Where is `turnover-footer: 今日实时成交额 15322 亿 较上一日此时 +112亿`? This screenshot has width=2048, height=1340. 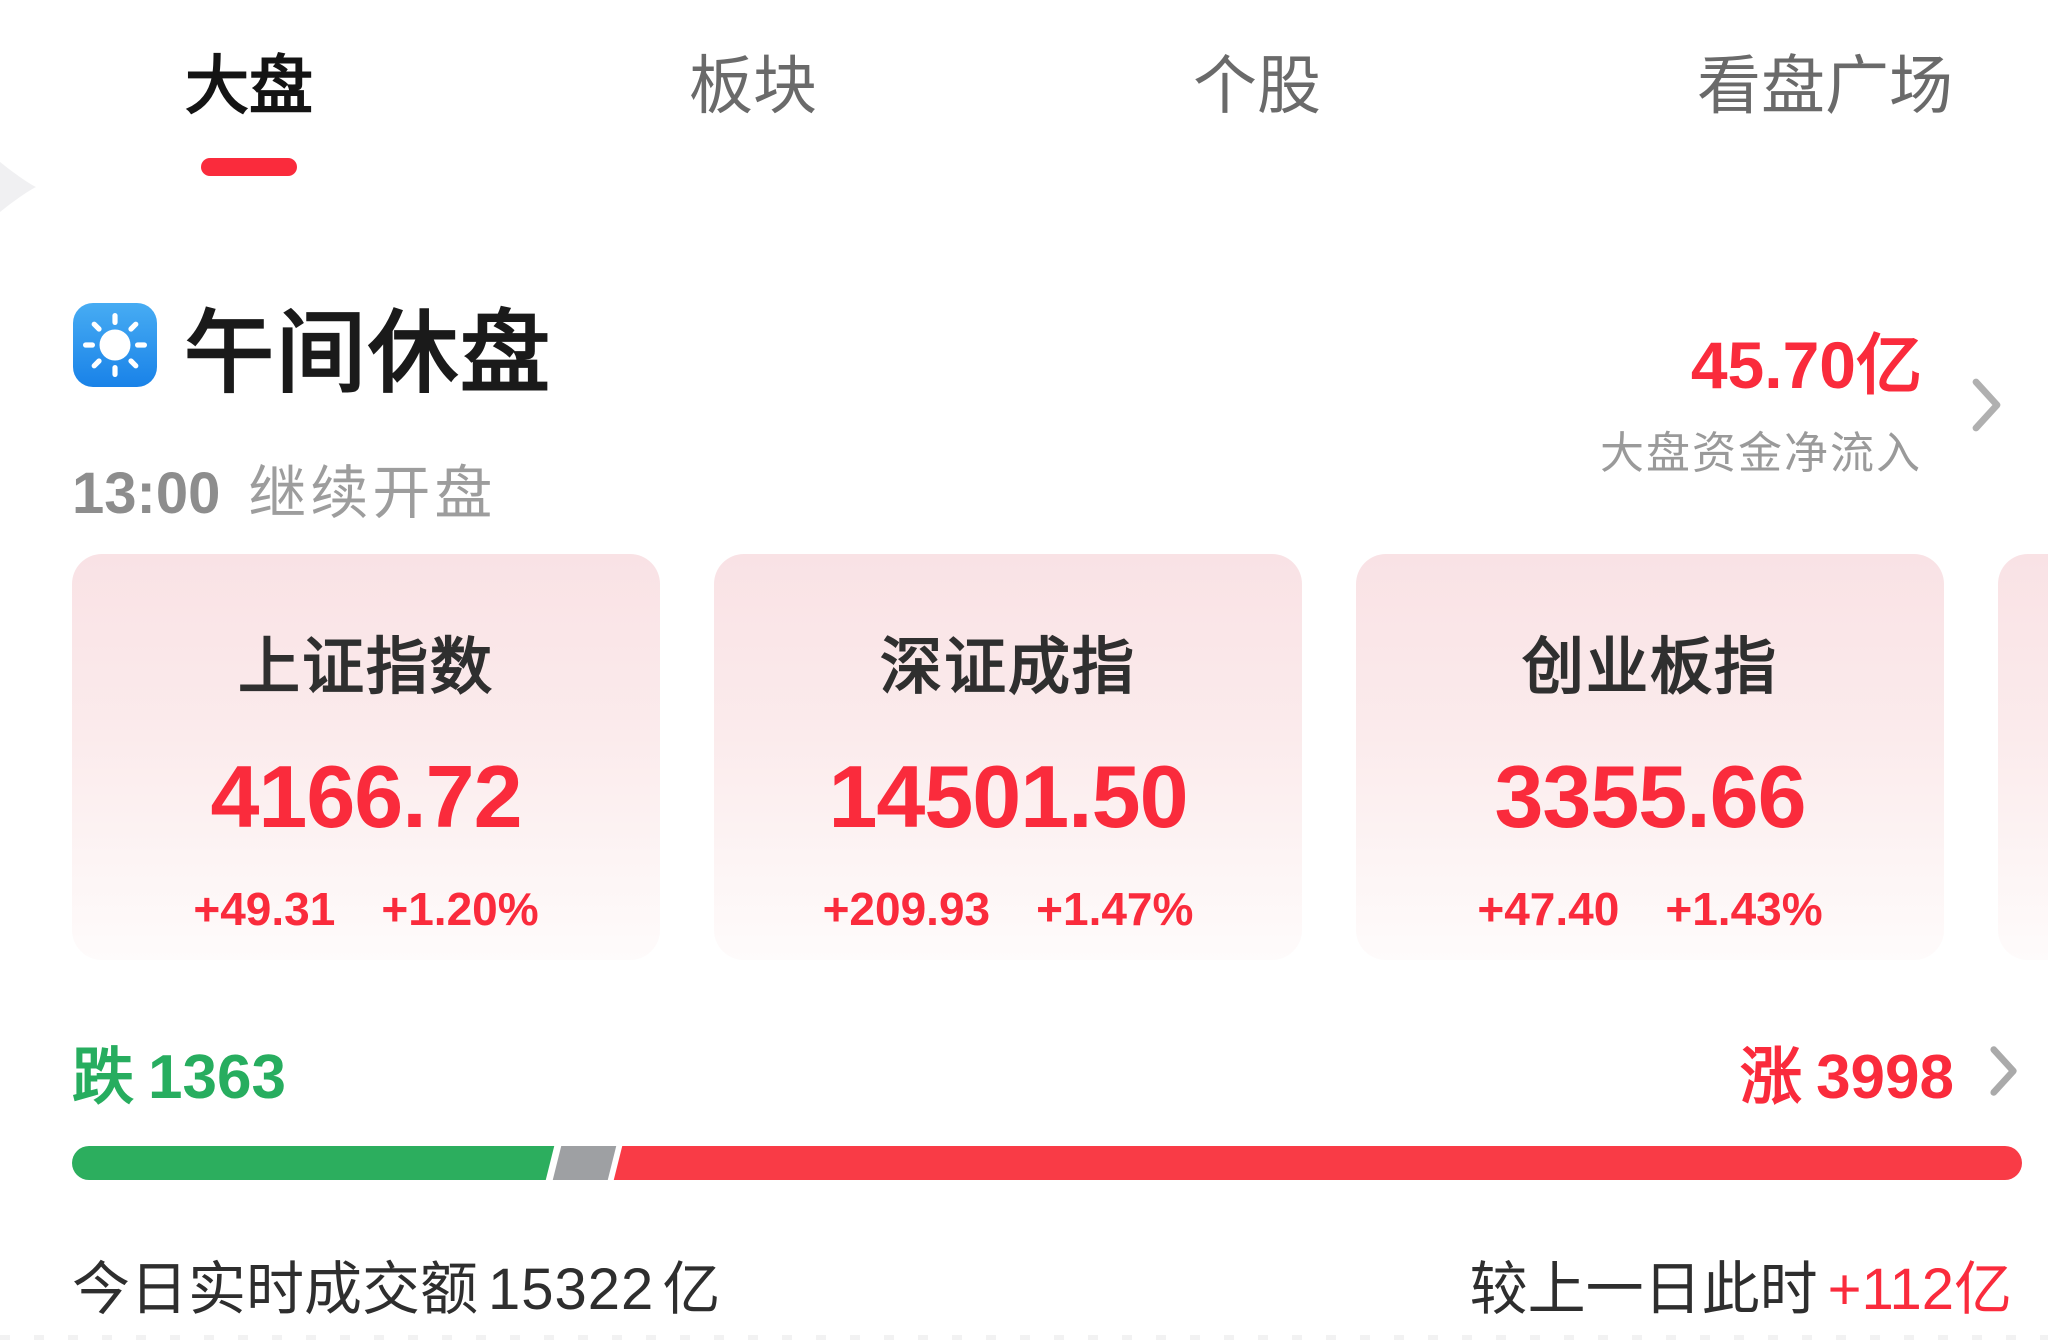 turnover-footer: 今日实时成交额 15322 亿 较上一日此时 +112亿 is located at coordinates (1024, 1284).